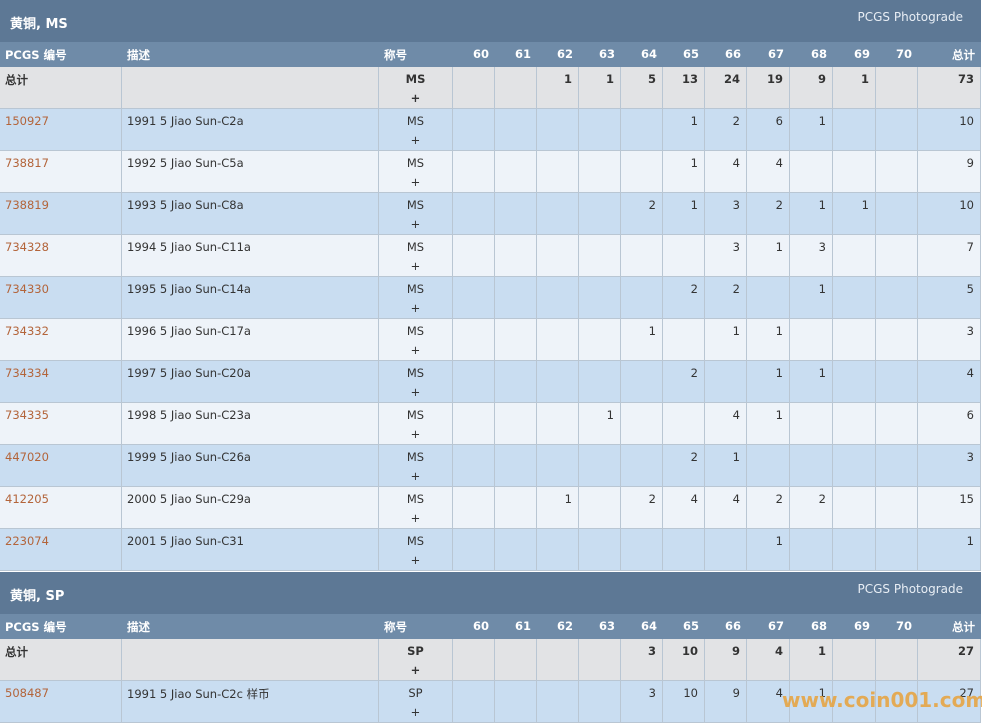 Image resolution: width=982 pixels, height=728 pixels. What do you see at coordinates (416, 659) in the screenshot?
I see `designation: SP +` at bounding box center [416, 659].